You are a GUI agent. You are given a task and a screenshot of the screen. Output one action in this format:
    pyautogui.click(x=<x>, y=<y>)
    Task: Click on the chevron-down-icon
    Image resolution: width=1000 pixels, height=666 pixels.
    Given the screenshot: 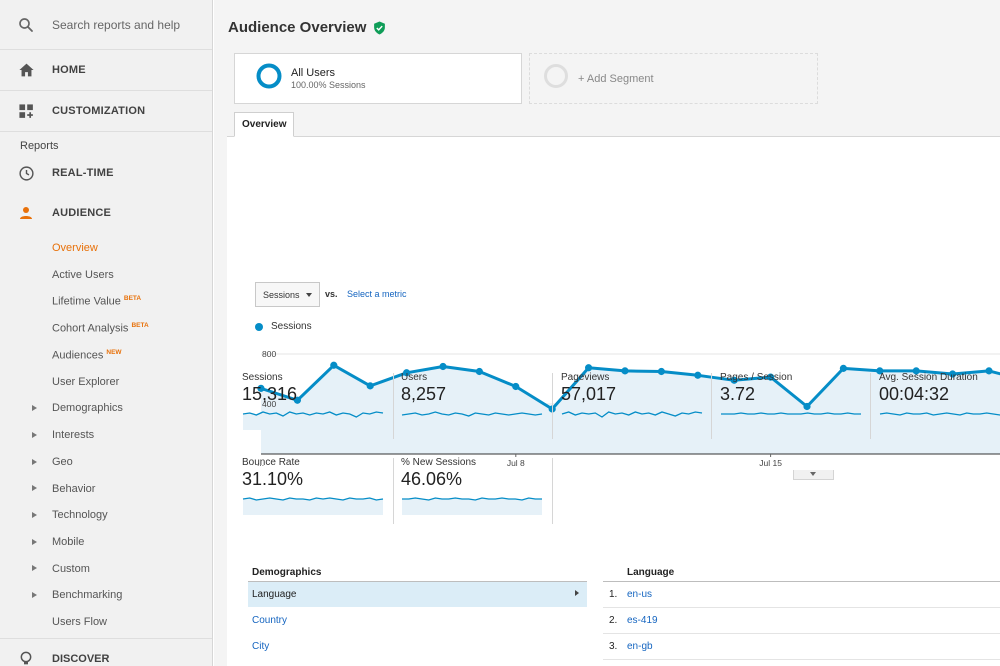 What is the action you would take?
    pyautogui.click(x=813, y=474)
    